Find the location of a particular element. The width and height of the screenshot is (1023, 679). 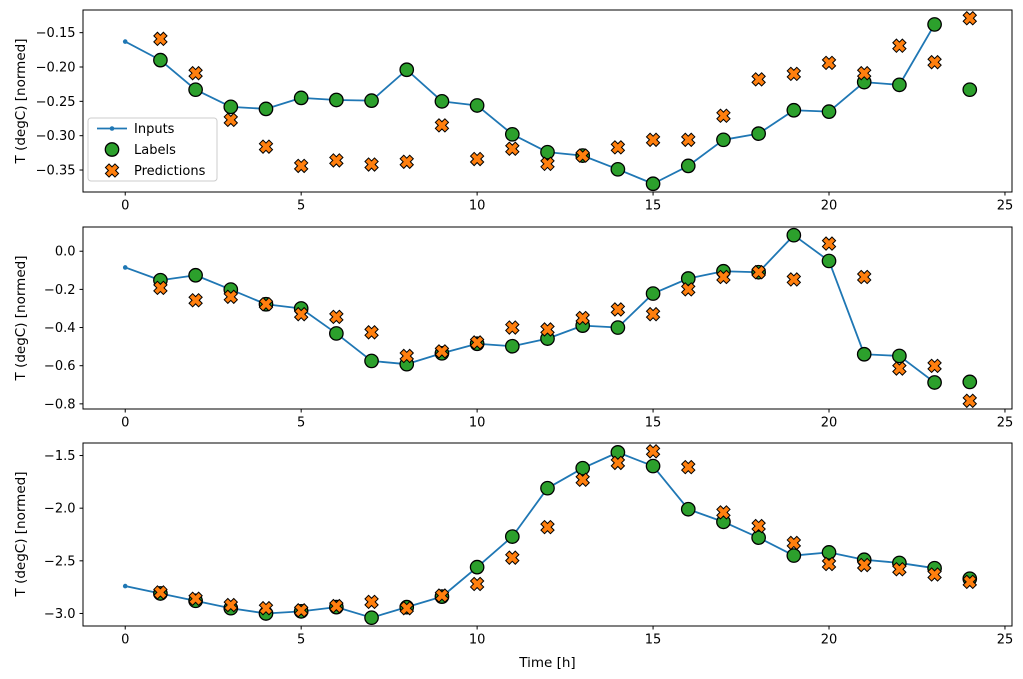

legend-label-inputs: Inputs is located at coordinates (154, 129).